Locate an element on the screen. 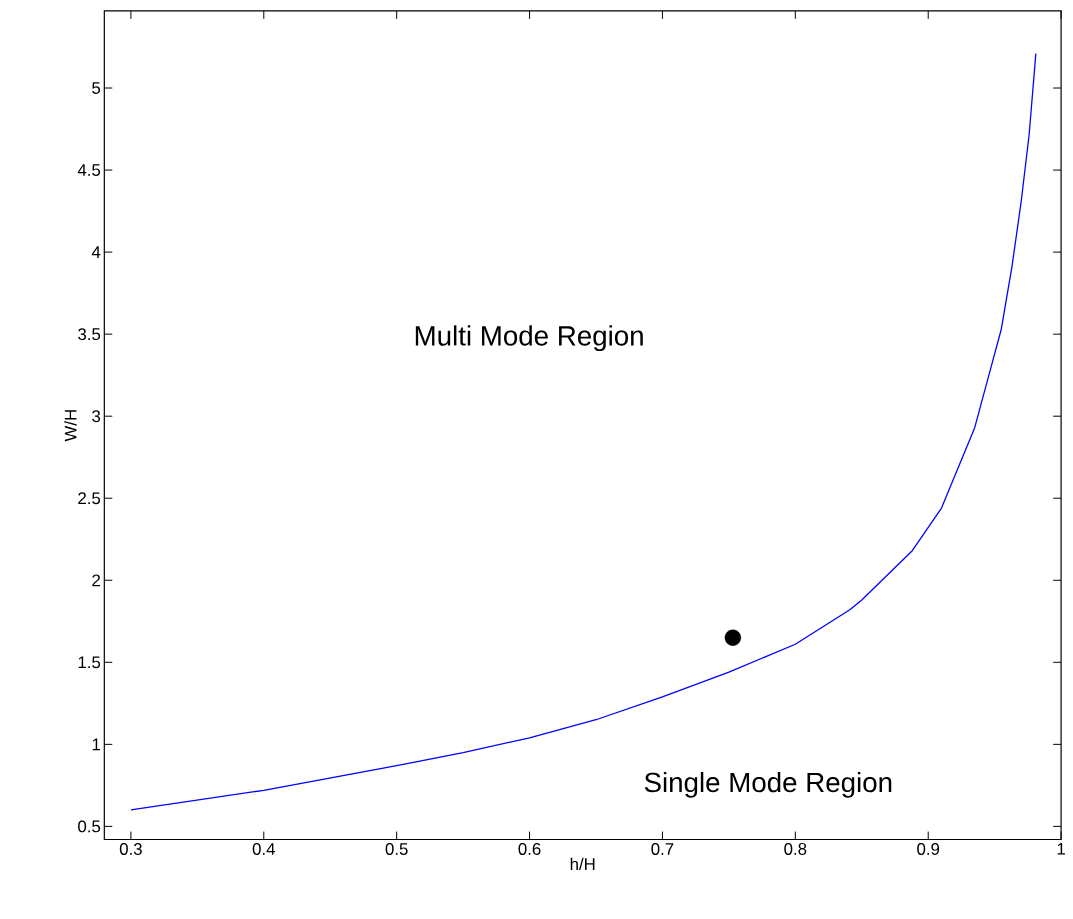 The image size is (1073, 919). y-tick-label: 1.5 is located at coordinates (89, 662).